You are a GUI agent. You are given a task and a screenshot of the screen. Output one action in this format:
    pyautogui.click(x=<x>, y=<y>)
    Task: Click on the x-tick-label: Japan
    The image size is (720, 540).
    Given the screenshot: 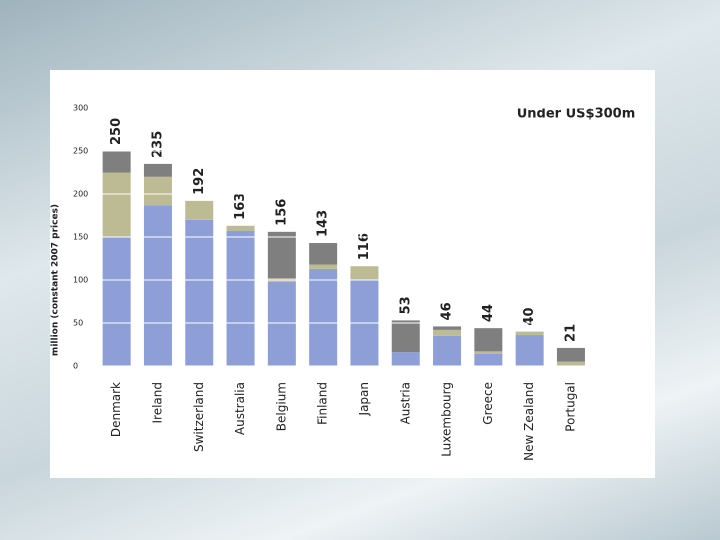 What is the action you would take?
    pyautogui.click(x=364, y=399)
    